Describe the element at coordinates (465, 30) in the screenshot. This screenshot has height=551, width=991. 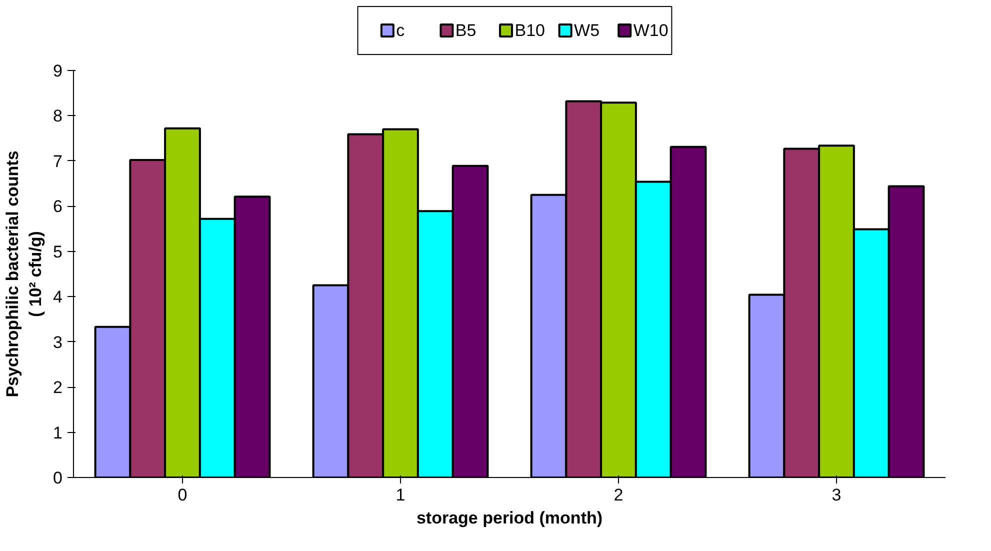
I see `legend-label: B5` at that location.